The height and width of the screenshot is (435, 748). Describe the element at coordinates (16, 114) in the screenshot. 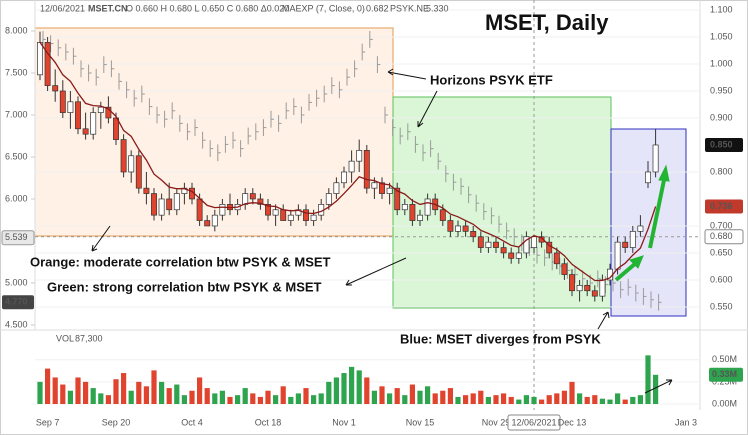

I see `y-tick-label: 7.000` at that location.